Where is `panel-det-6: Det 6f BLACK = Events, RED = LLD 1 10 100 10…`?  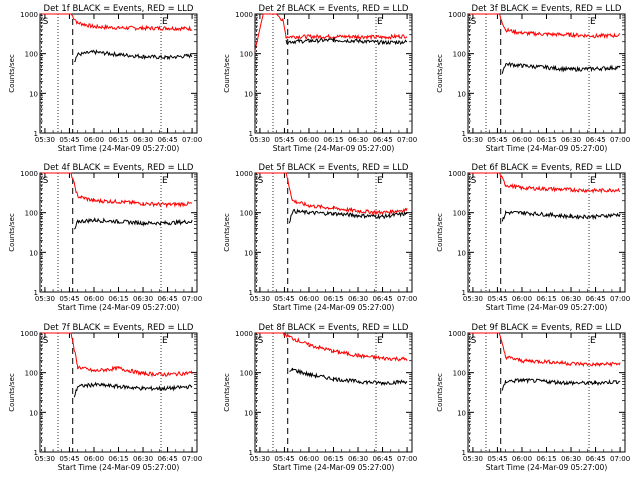
panel-det-6: Det 6f BLACK = Events, RED = LLD 1 10 100 10… is located at coordinates (533, 237).